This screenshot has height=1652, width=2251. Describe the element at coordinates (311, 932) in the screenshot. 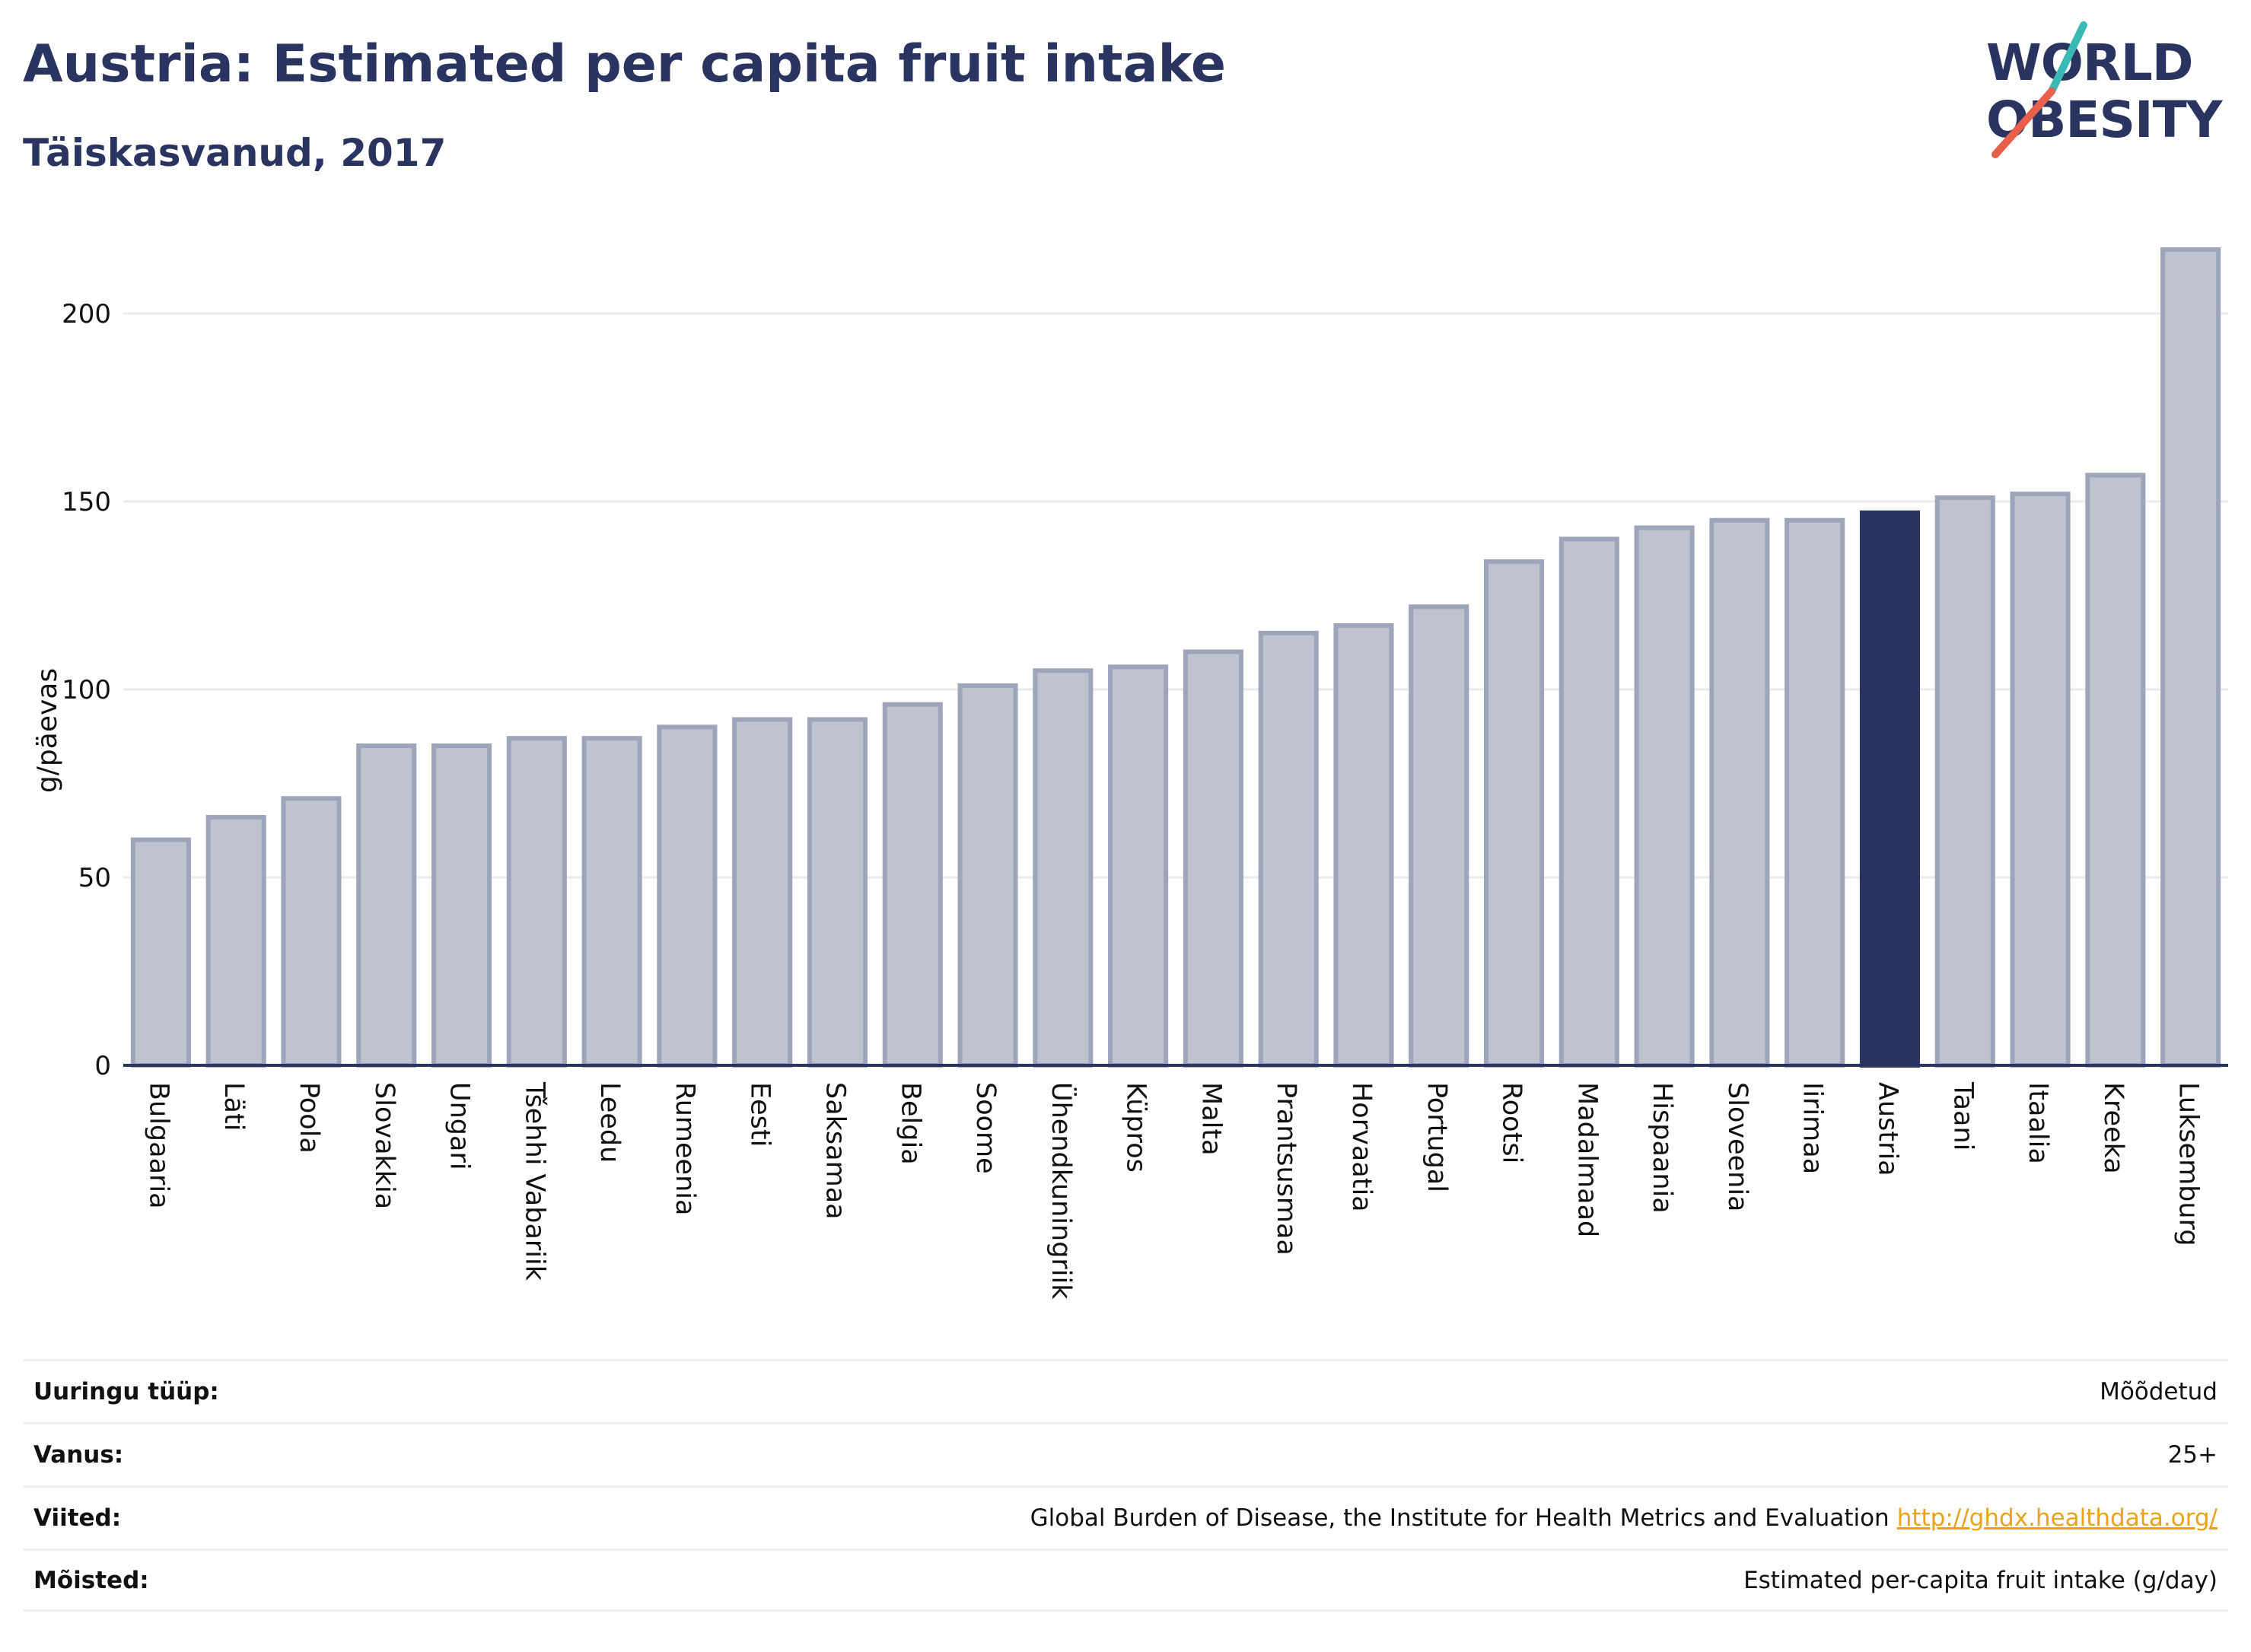

I see `bar-poola` at that location.